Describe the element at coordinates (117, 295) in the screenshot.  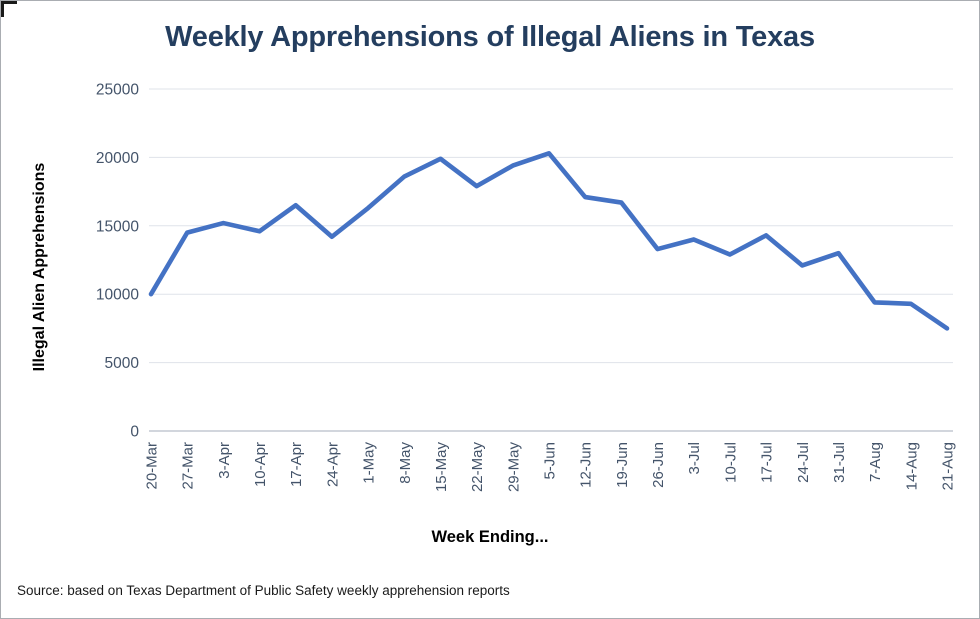
I see `y-tick-label: 10000` at that location.